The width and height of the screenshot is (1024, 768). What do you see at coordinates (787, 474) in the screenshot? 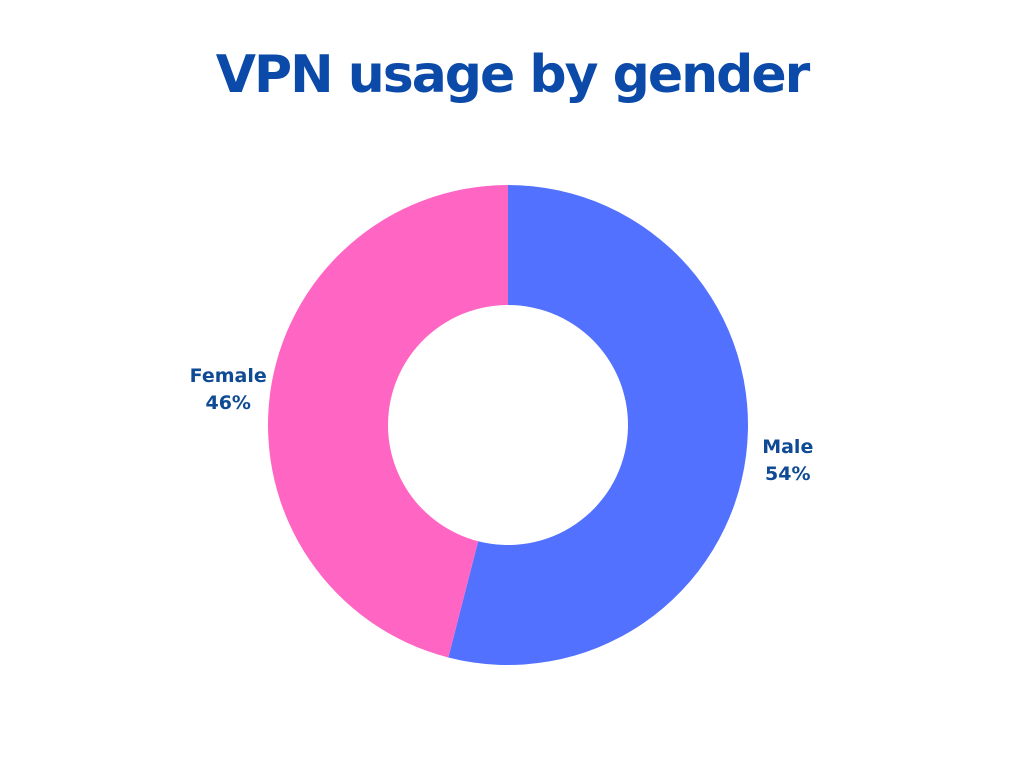
I see `slice-value-label: 54%` at bounding box center [787, 474].